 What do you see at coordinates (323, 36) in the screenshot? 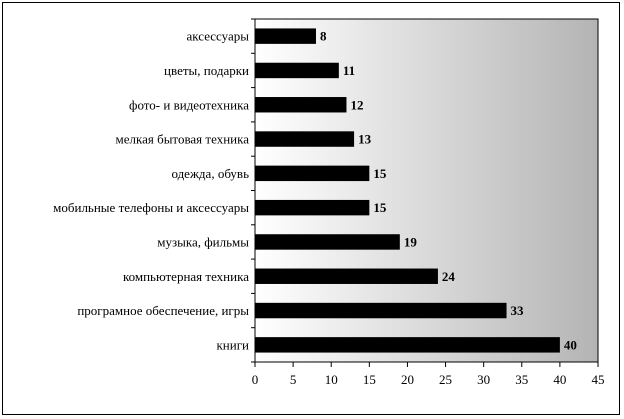
I see `data-label: 8` at bounding box center [323, 36].